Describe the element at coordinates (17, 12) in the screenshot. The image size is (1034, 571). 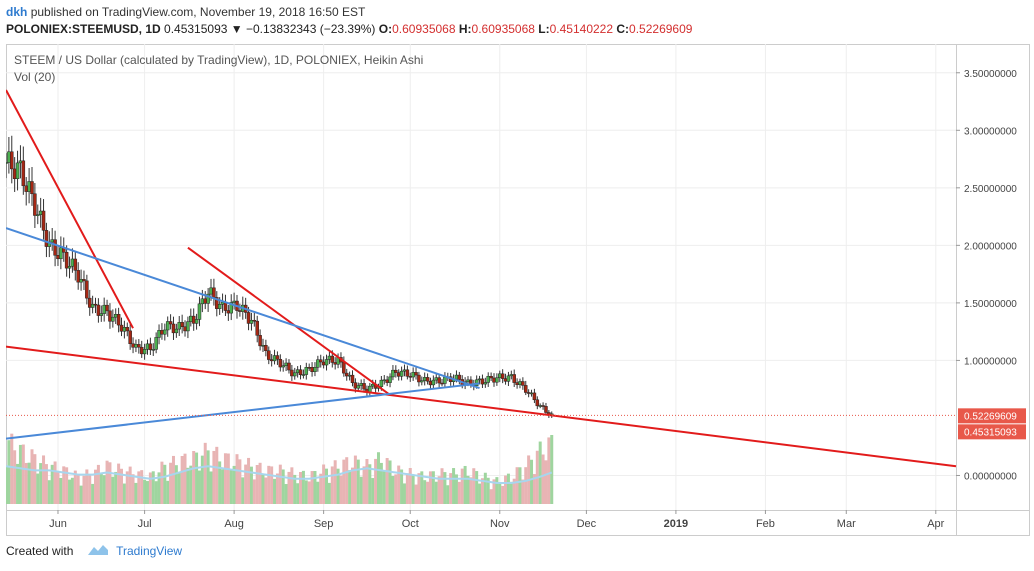
I see `author-link: dkh` at that location.